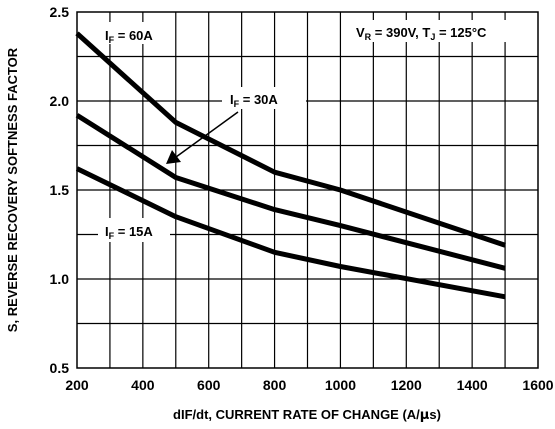  Describe the element at coordinates (60, 12) in the screenshot. I see `y-tick-label: 2.5` at that location.